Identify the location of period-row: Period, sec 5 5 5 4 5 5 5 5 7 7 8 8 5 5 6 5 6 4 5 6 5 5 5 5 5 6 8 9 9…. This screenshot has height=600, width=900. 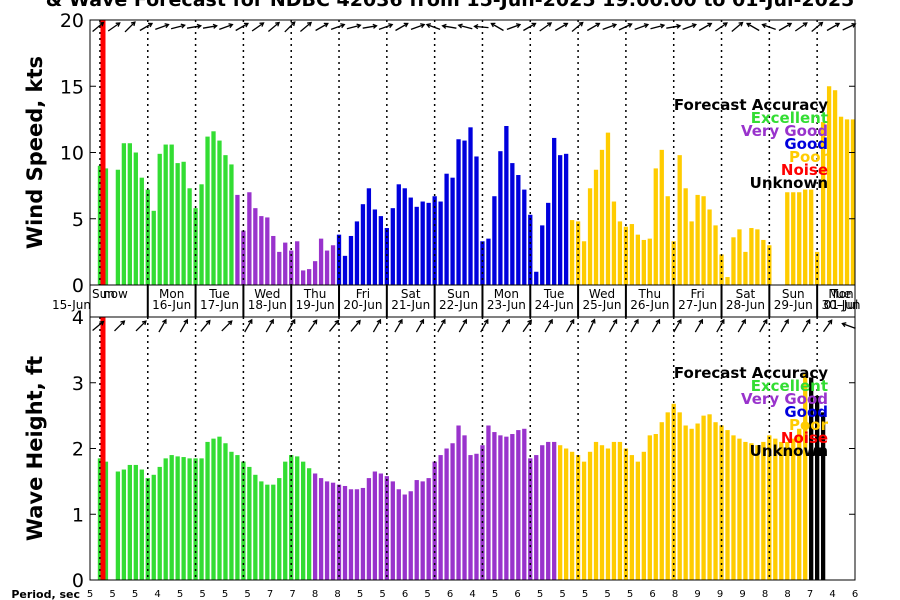
(434, 594).